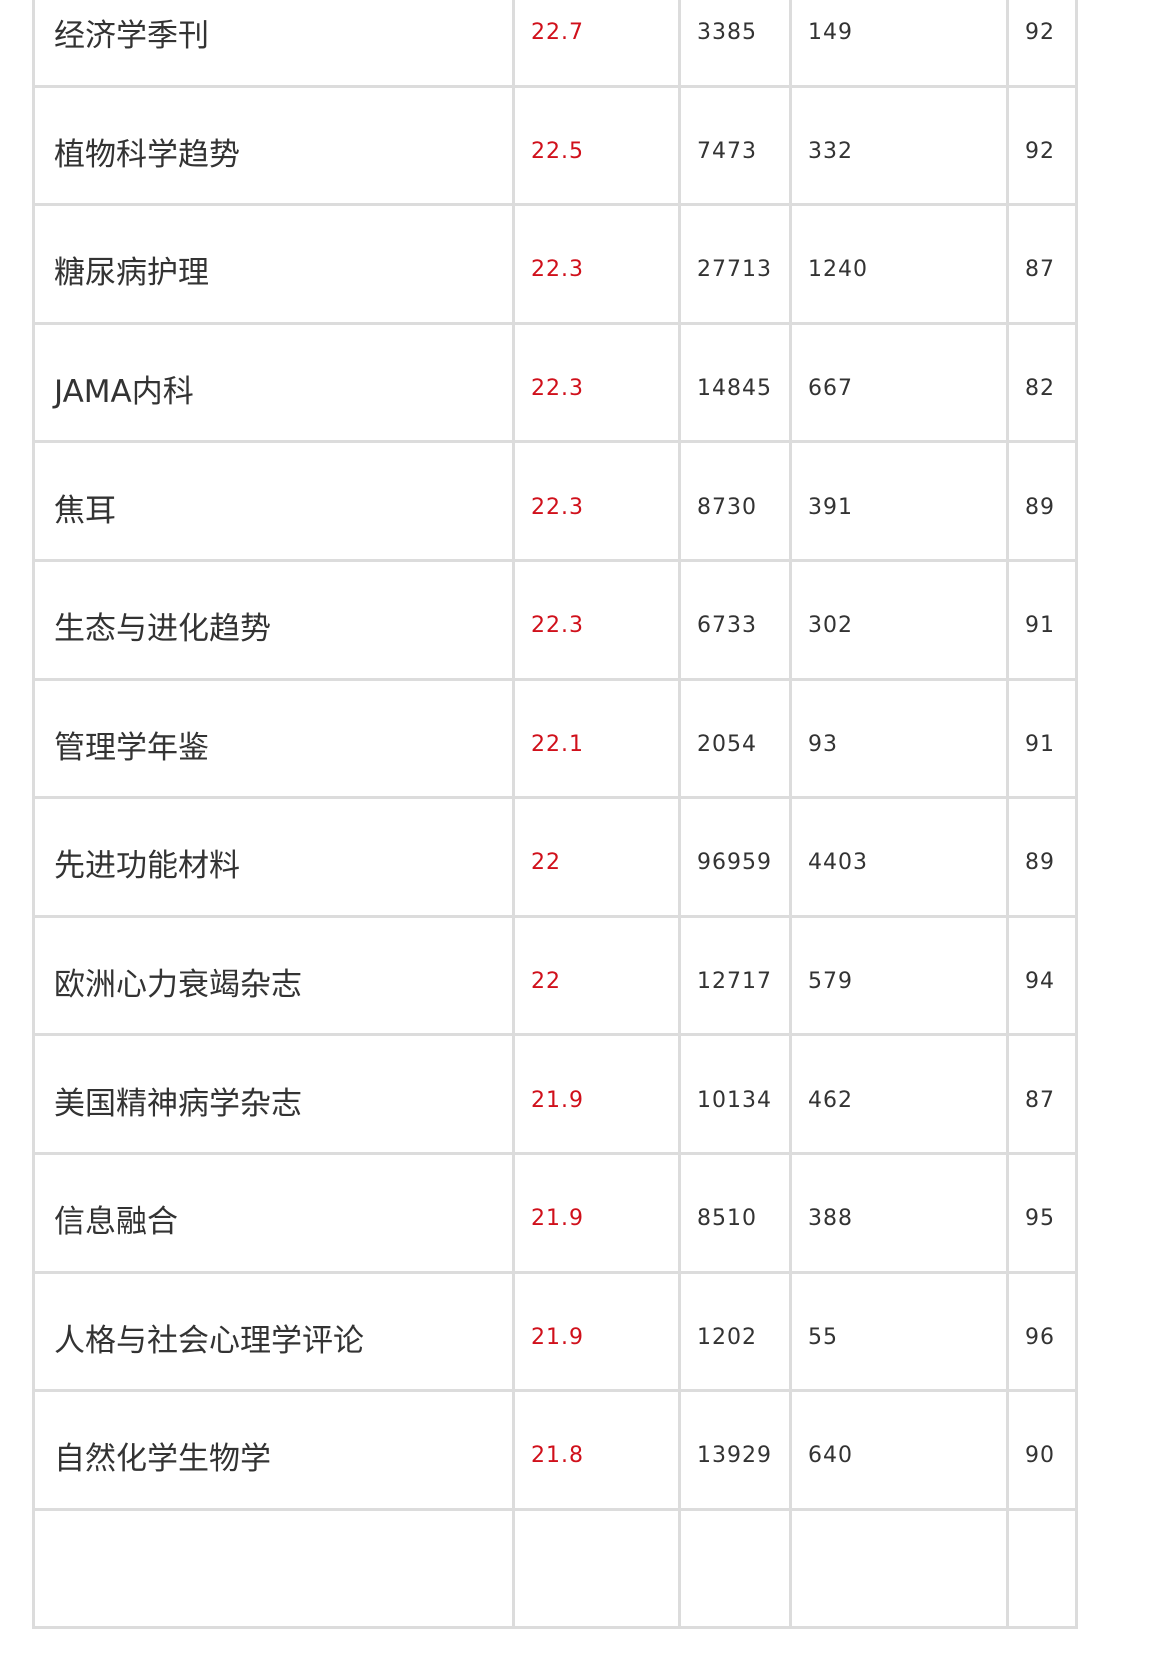  I want to click on table-row: 生态与进化趋势 22.3 6733 302 91, so click(555, 619).